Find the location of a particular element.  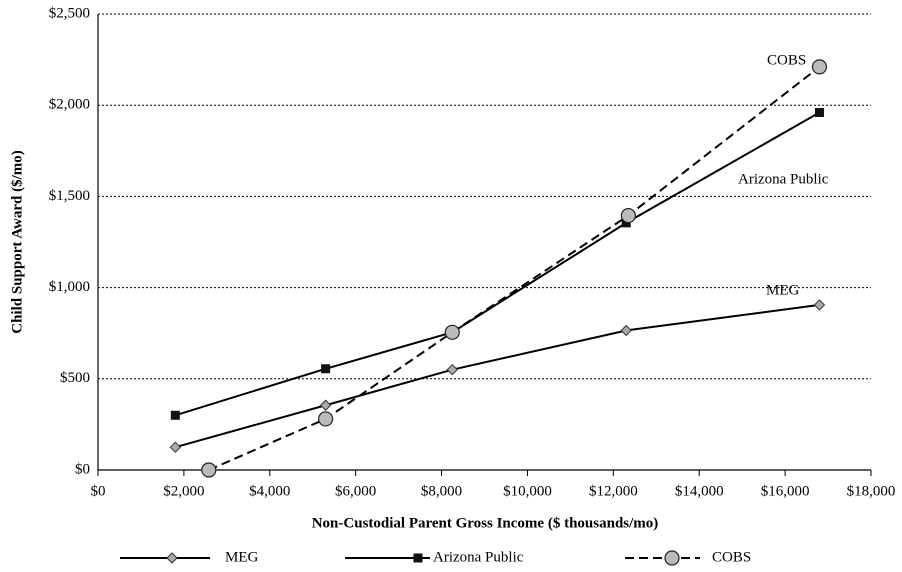

y-tick-label: $0 is located at coordinates (82, 469).